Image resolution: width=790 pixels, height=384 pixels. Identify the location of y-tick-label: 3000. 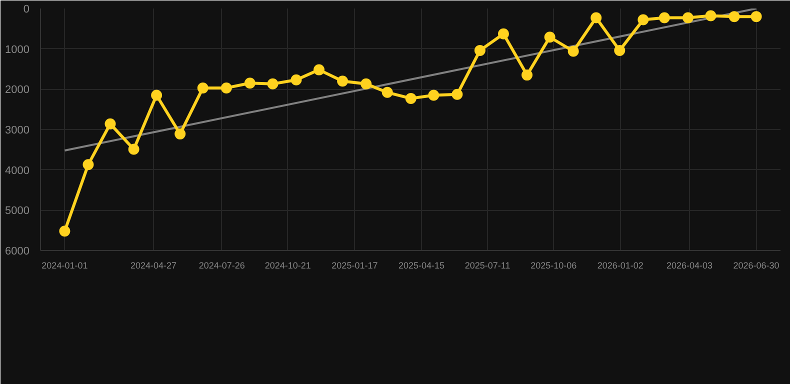
(17, 130).